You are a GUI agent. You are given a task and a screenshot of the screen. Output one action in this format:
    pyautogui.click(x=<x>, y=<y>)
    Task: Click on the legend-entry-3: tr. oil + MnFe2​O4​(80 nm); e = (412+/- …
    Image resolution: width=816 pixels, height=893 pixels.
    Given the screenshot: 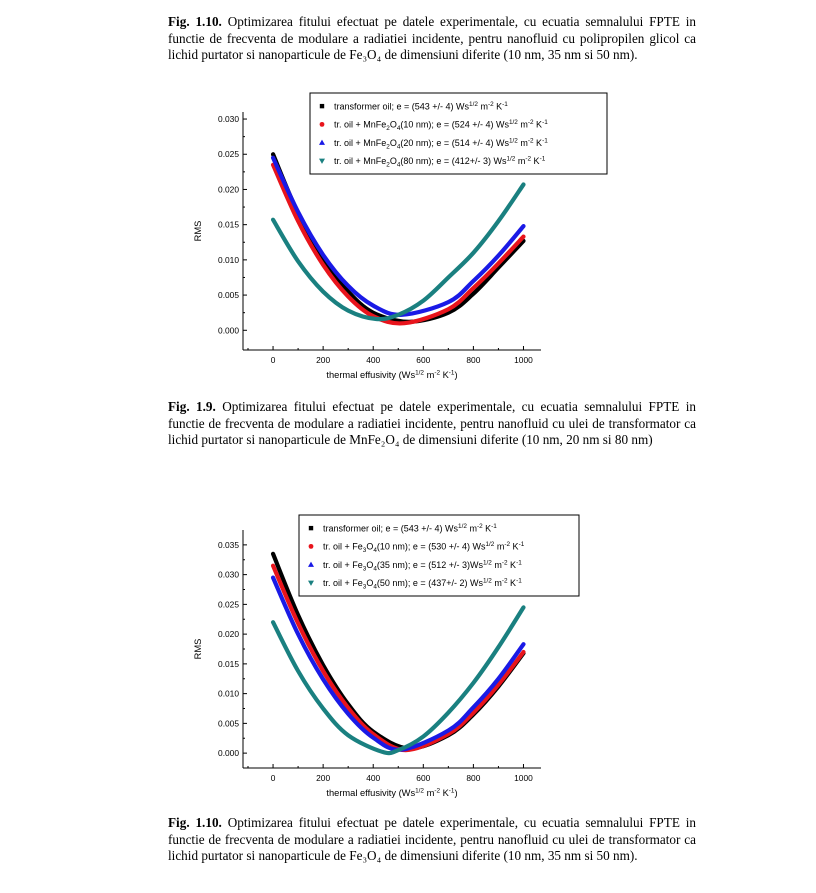 What is the action you would take?
    pyautogui.click(x=440, y=162)
    